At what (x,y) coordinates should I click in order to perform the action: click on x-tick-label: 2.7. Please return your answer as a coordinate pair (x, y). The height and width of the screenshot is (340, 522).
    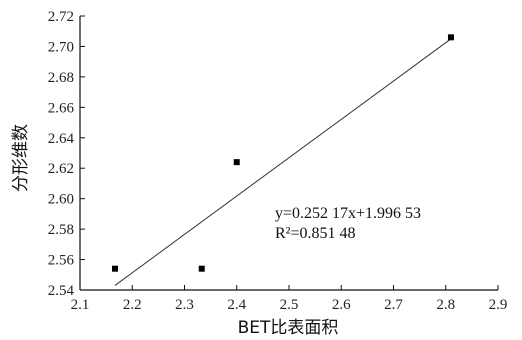
    Looking at the image, I should click on (393, 305).